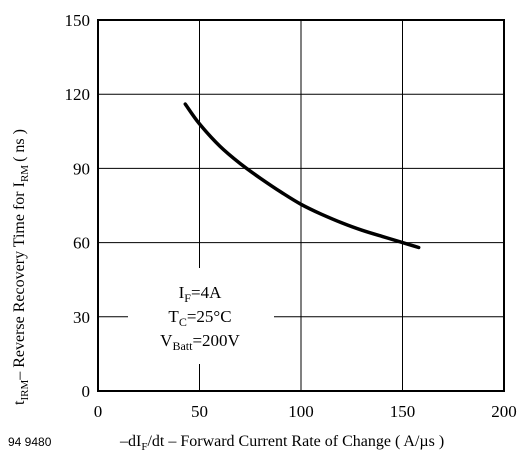  What do you see at coordinates (81, 168) in the screenshot?
I see `y-tick-label-3: 90` at bounding box center [81, 168].